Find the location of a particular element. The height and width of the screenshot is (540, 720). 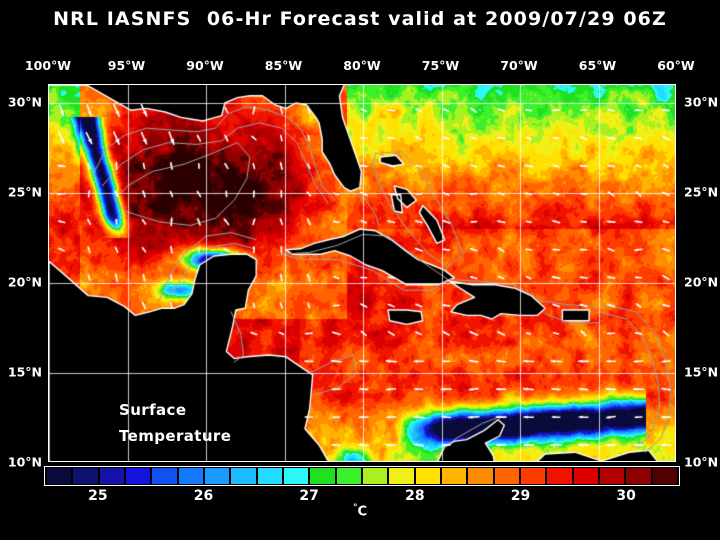

longitude-axis: 100°W 95°W 90°W 85°W 80°W 75°W 70°W 65°W 60°W is located at coordinates (360, 66).